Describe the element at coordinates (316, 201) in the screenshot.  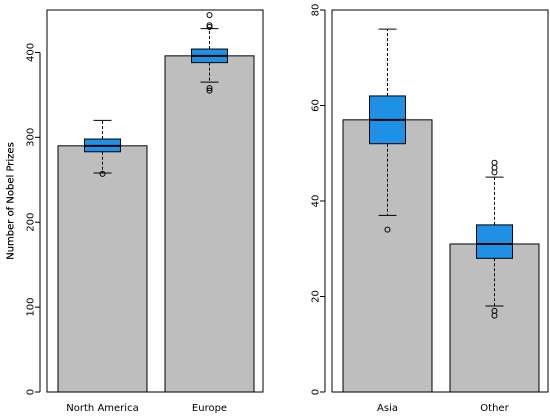
I see `y-tick-label: 40` at that location.